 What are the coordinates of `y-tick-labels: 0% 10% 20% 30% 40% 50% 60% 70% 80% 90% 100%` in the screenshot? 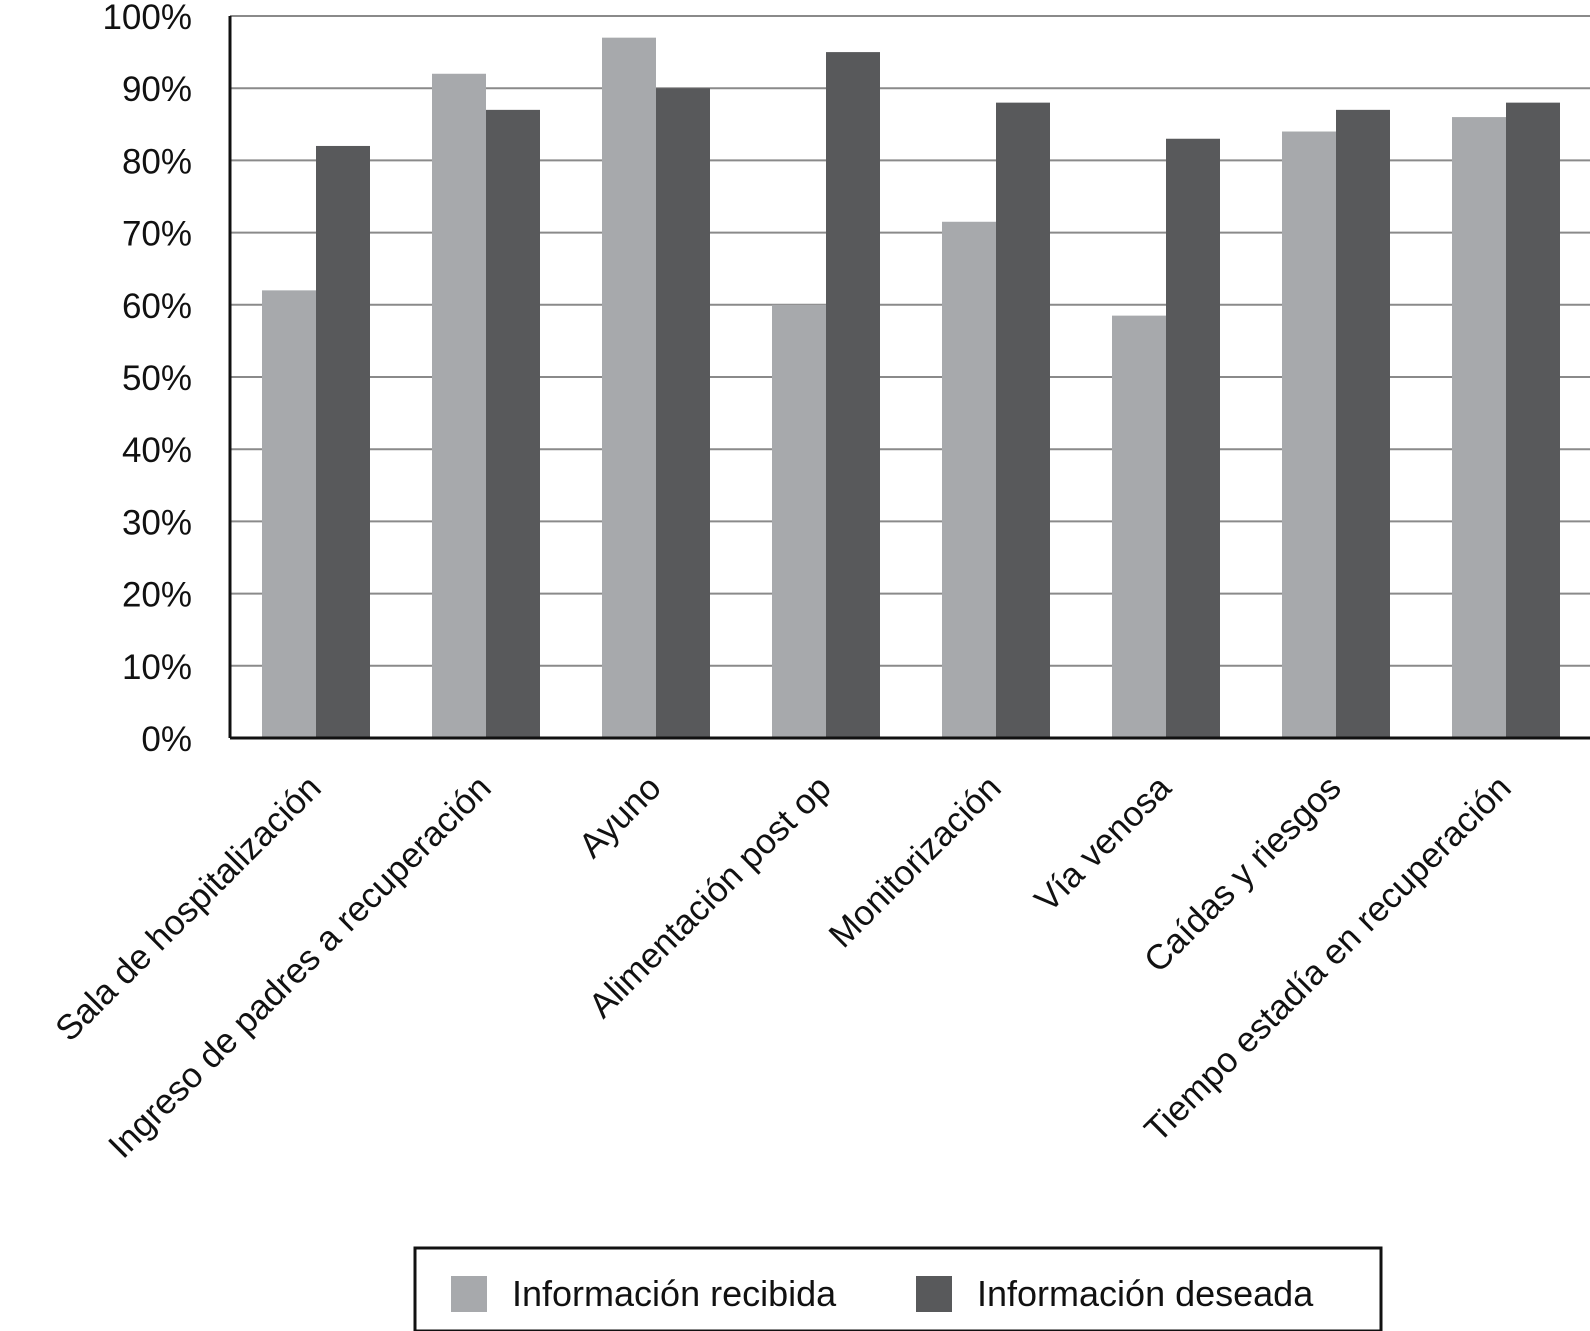 It's located at (147, 379).